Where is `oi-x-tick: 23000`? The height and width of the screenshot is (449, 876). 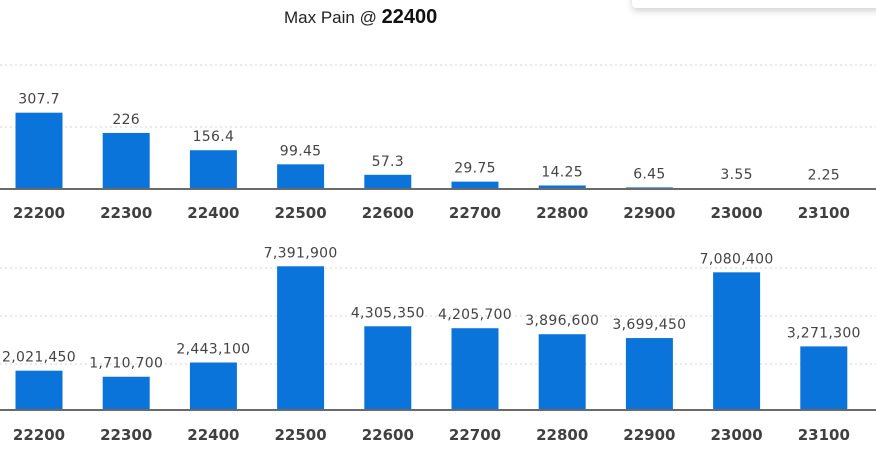 oi-x-tick: 23000 is located at coordinates (737, 435).